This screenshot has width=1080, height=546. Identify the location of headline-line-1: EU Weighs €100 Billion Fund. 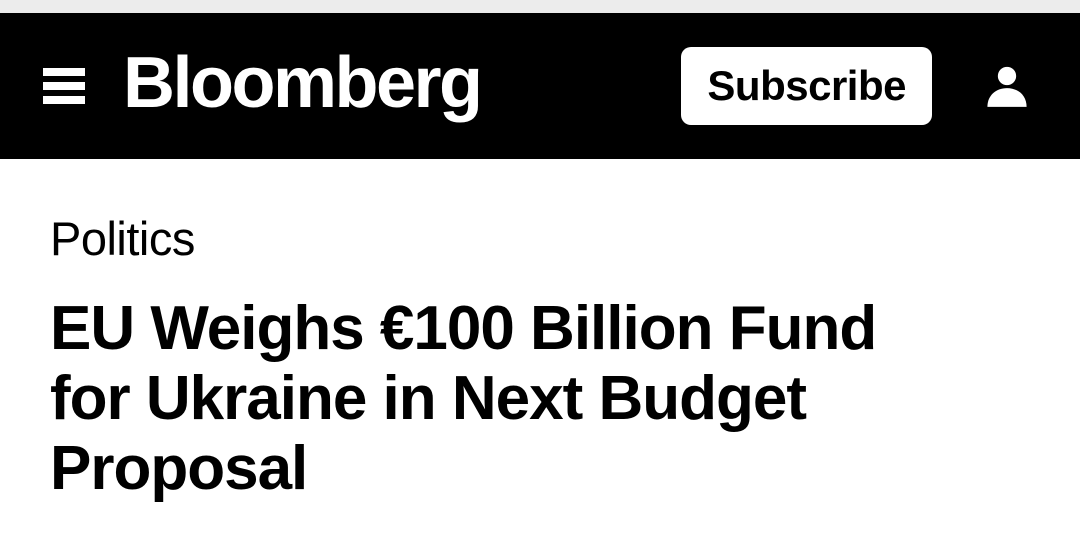
(463, 328).